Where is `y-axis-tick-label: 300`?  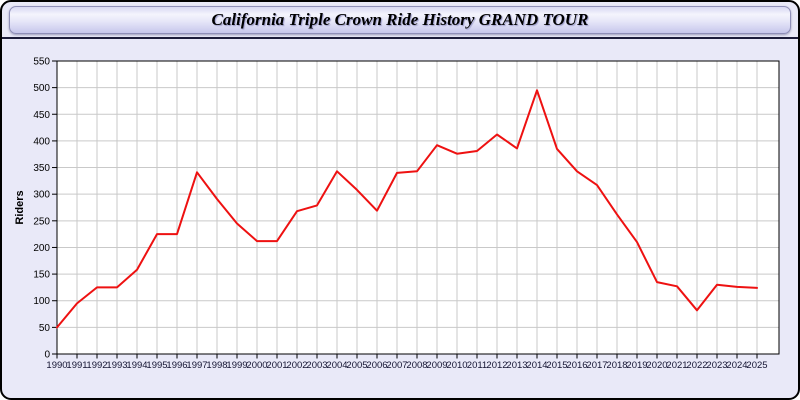
y-axis-tick-label: 300 is located at coordinates (41, 195).